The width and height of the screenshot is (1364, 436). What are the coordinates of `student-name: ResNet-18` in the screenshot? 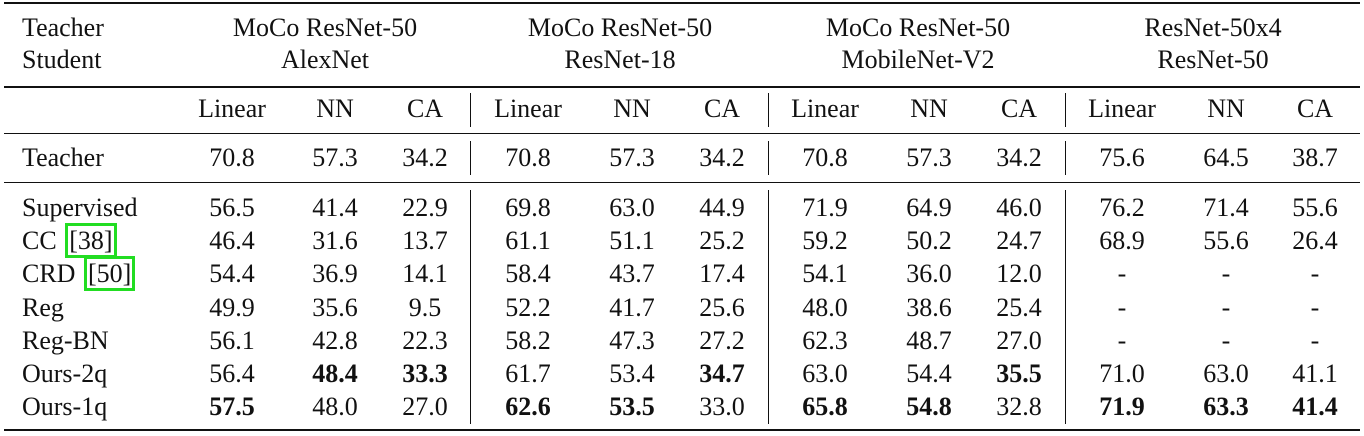 It's located at (620, 59).